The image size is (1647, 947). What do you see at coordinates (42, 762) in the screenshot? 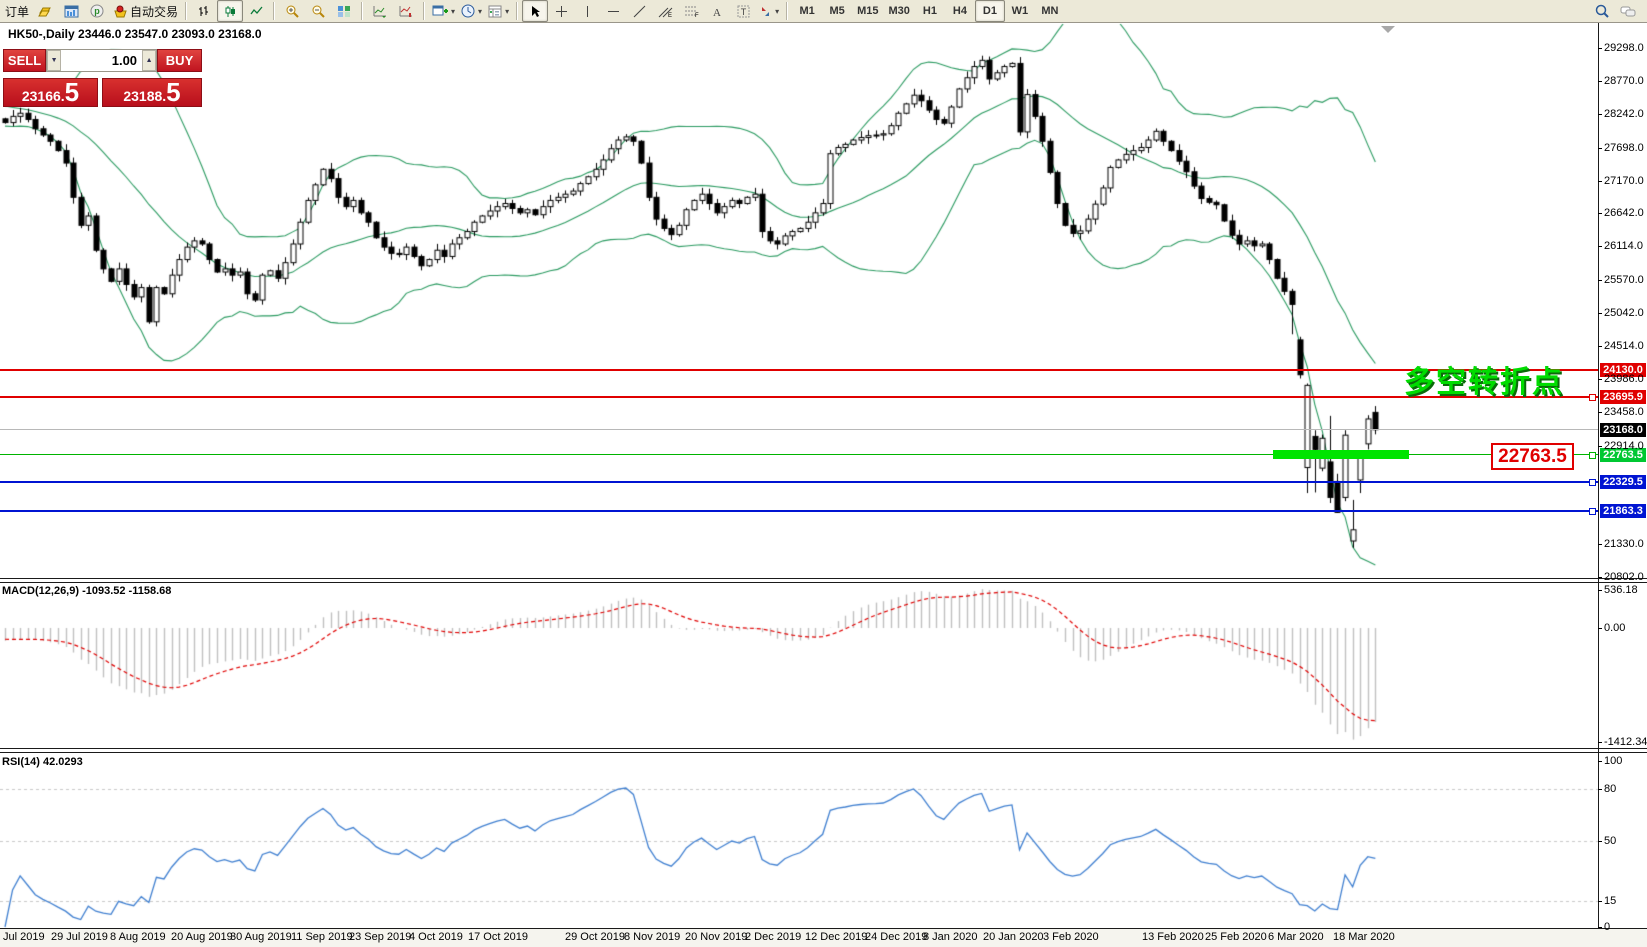
I see `rsi-indicator-label: RSI(14) 42.0293` at bounding box center [42, 762].